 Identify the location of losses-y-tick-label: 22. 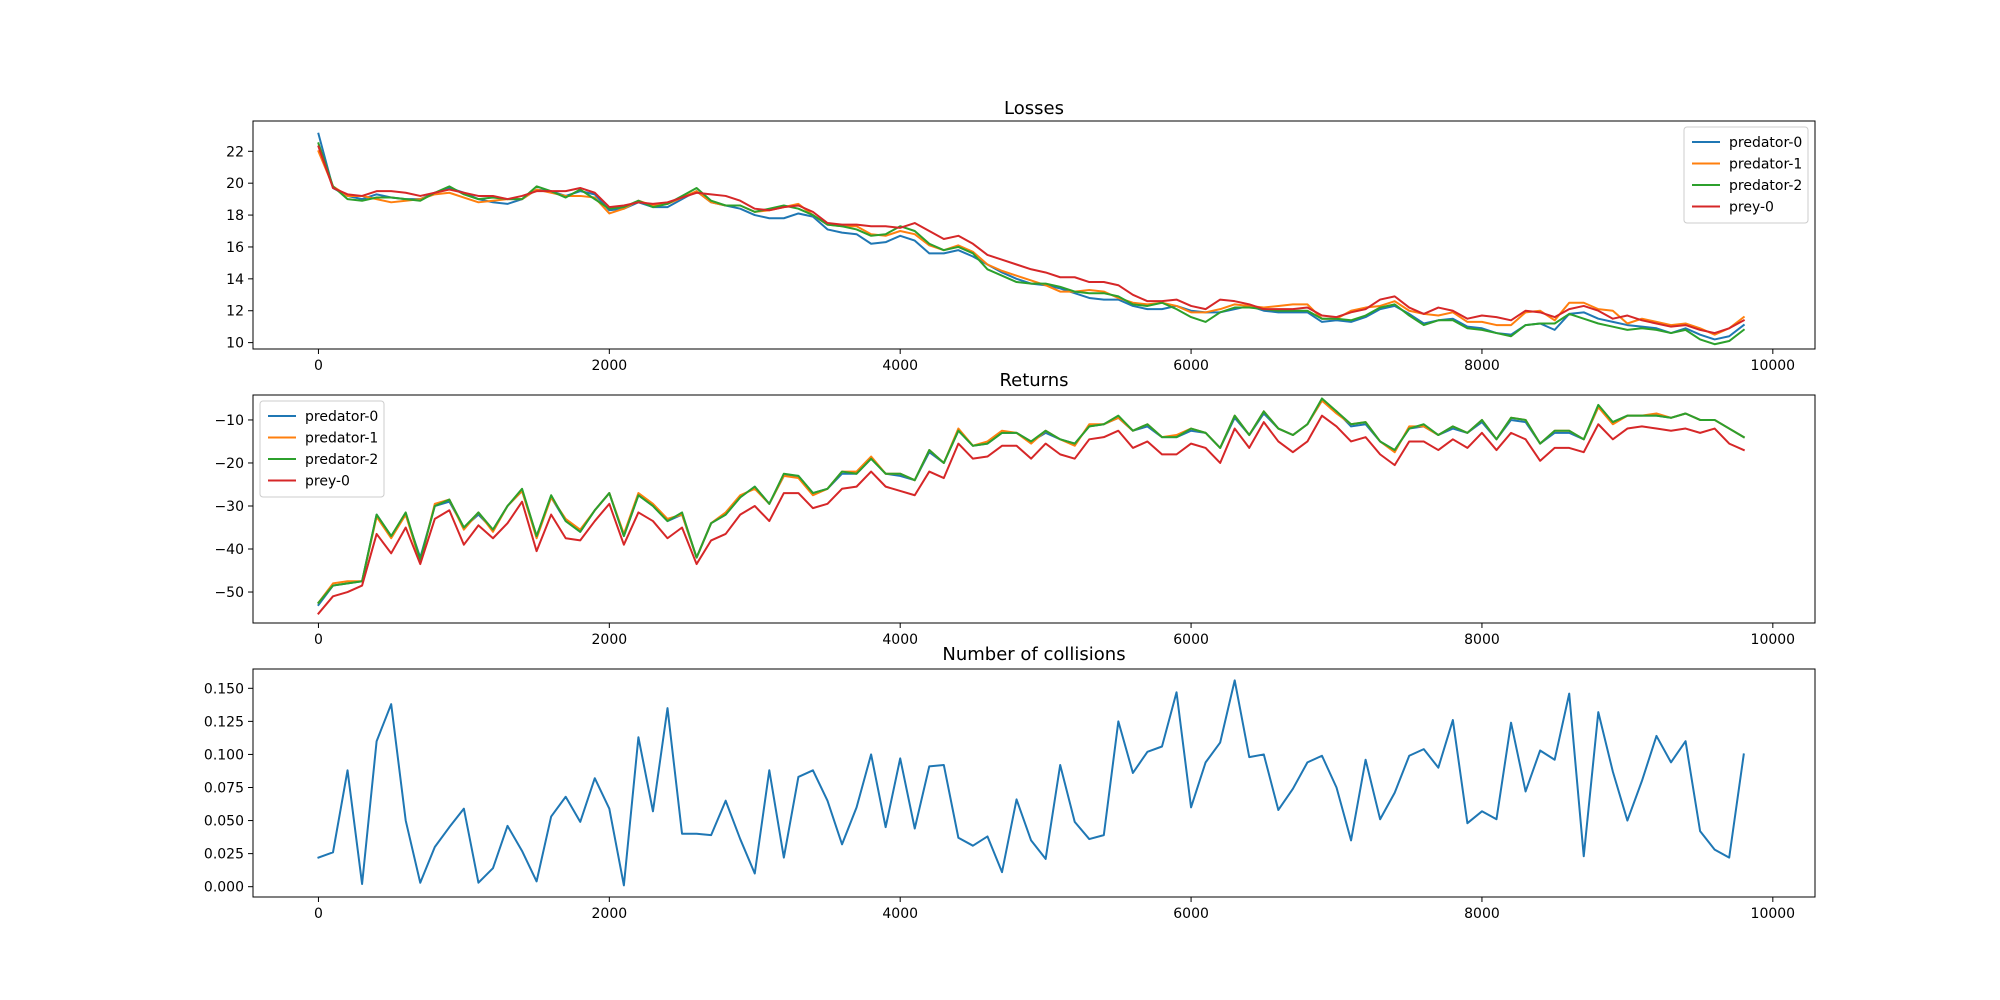
(235, 152).